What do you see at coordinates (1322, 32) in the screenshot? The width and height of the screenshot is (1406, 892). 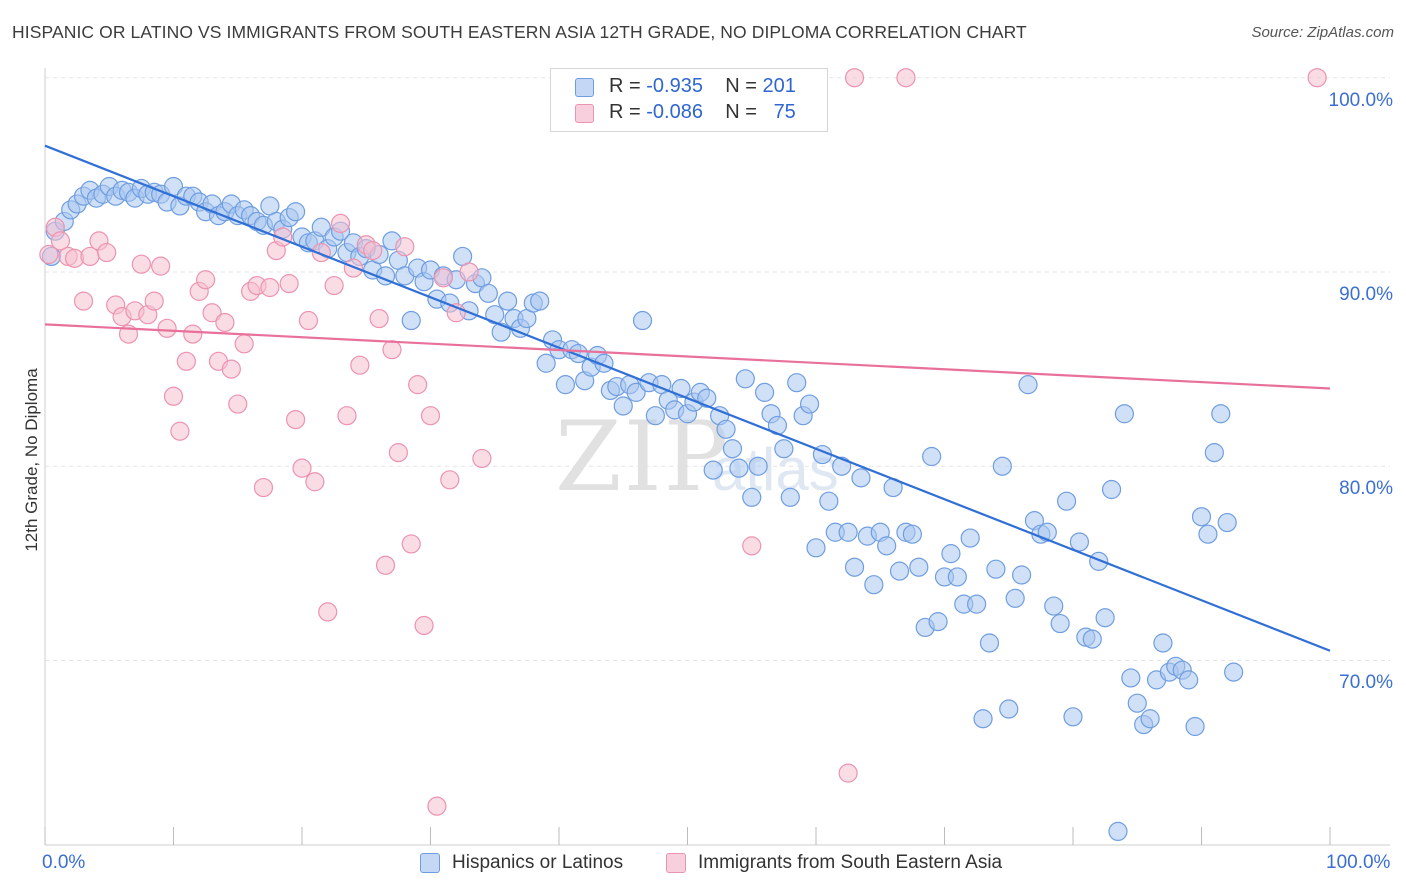 I see `chart-source: Source: ZipAtlas.com` at bounding box center [1322, 32].